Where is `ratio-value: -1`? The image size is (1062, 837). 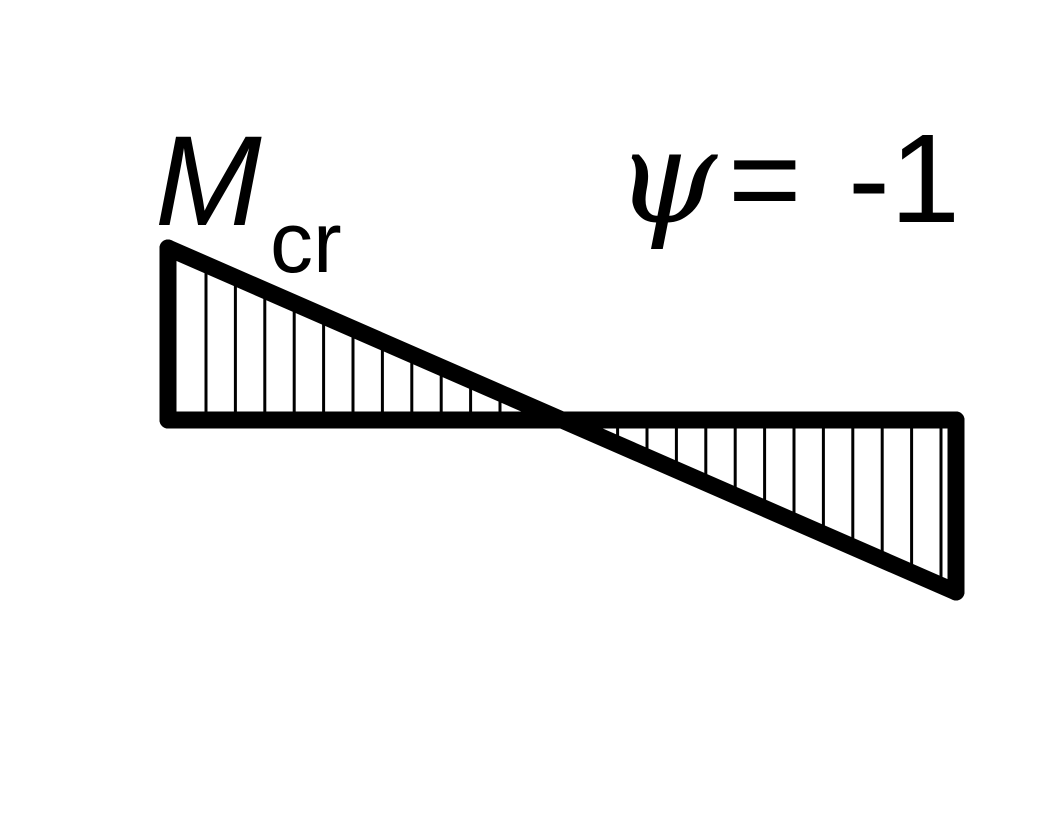 ratio-value: -1 is located at coordinates (904, 178).